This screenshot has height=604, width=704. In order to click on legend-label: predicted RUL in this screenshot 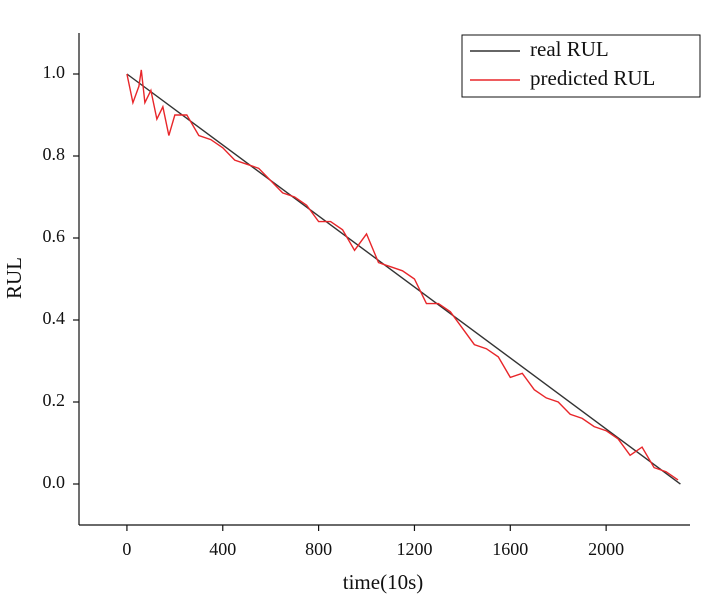, I will do `click(592, 78)`.